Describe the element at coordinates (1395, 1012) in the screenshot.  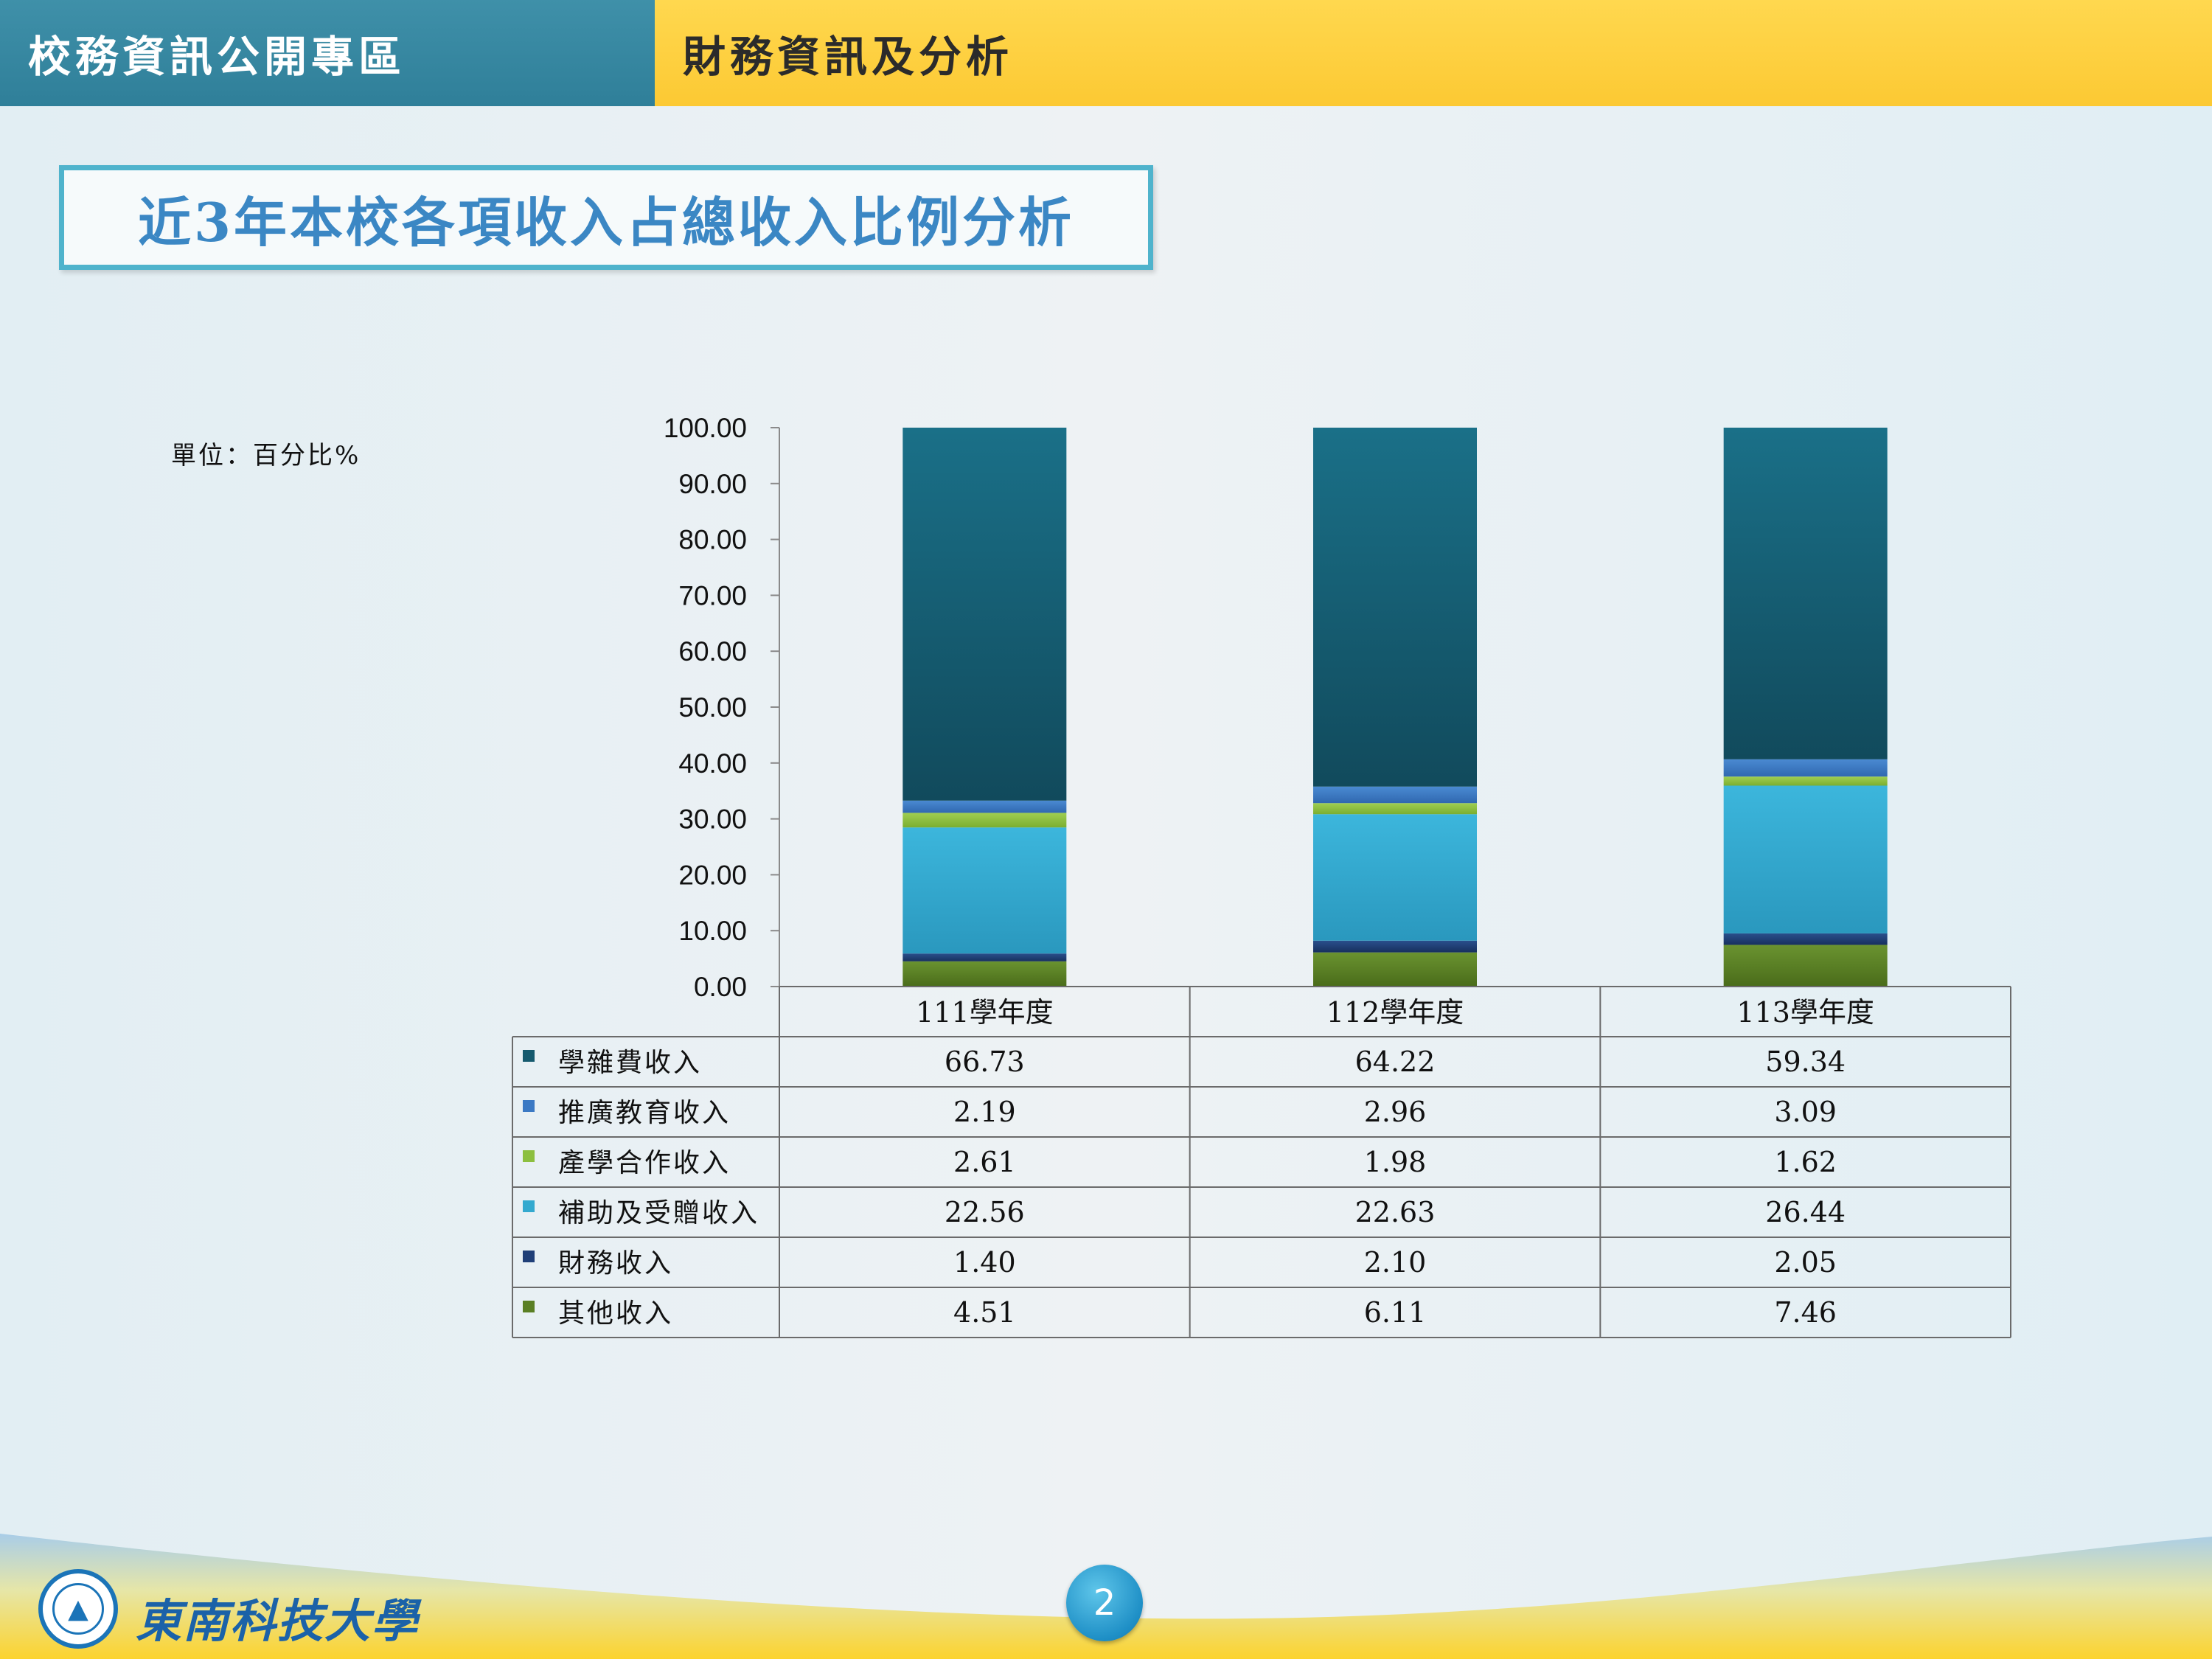
I see `x-category-label: 112學年度` at that location.